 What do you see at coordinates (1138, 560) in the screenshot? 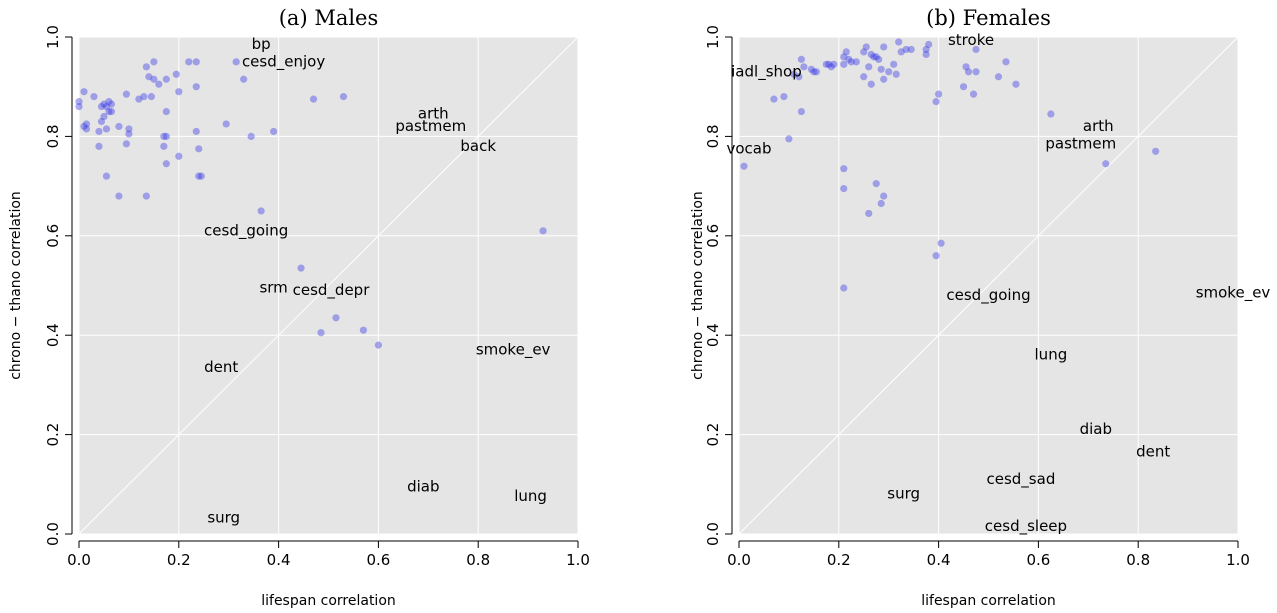
I see `panel1-x-tick-label-4: 0.8` at bounding box center [1138, 560].